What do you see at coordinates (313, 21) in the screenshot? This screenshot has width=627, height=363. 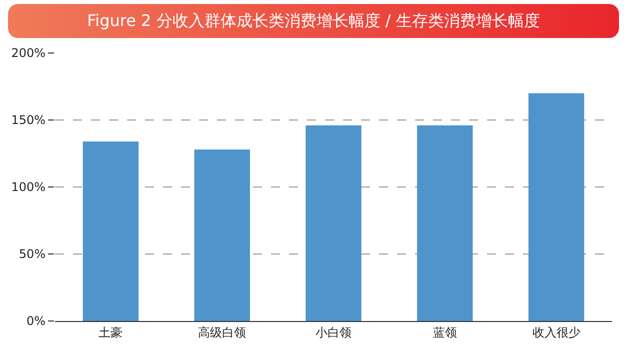 I see `chart-title: Figure 2 分收入群体成长类消费增长幅度 / 生存类消费增长幅度` at bounding box center [313, 21].